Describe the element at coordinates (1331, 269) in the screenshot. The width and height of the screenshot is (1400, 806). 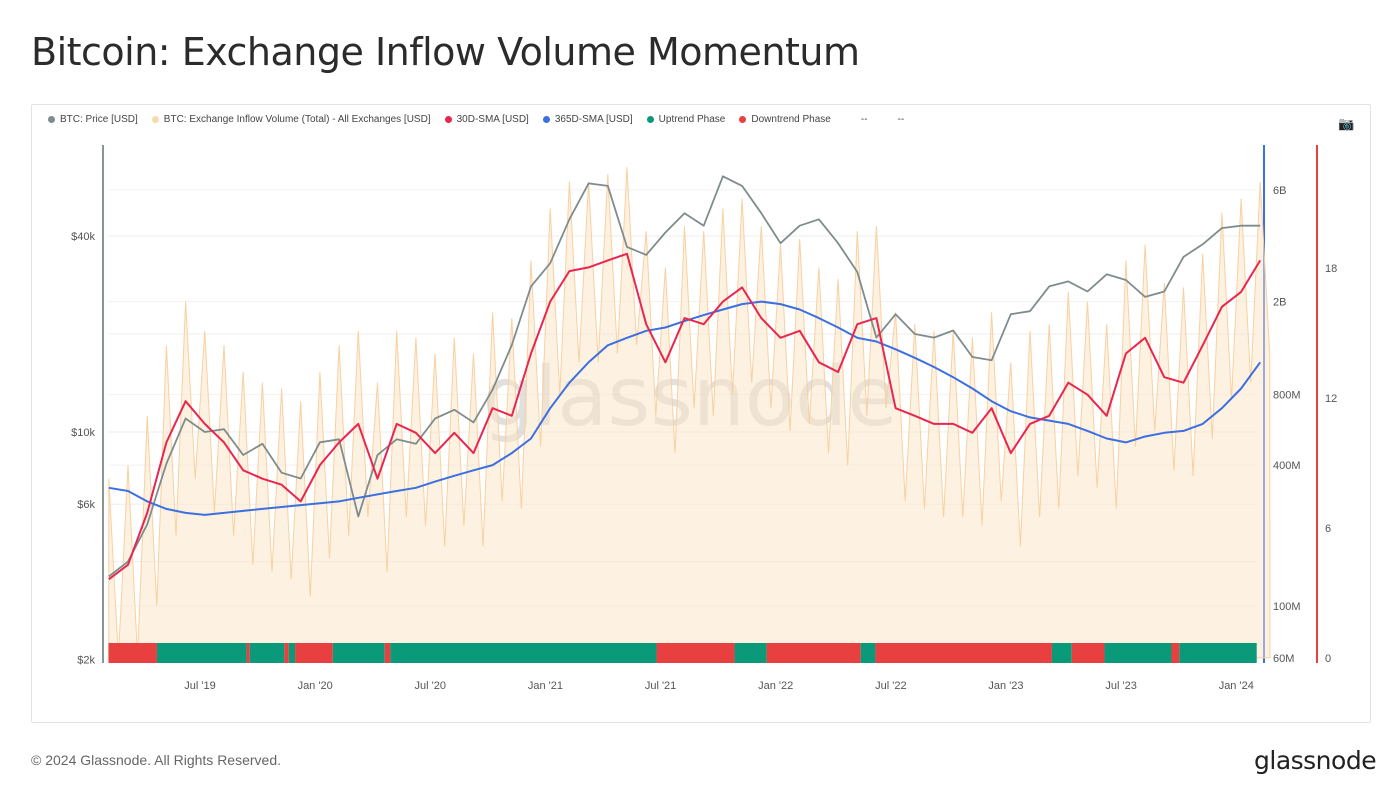
I see `phase-tick-label: 18` at that location.